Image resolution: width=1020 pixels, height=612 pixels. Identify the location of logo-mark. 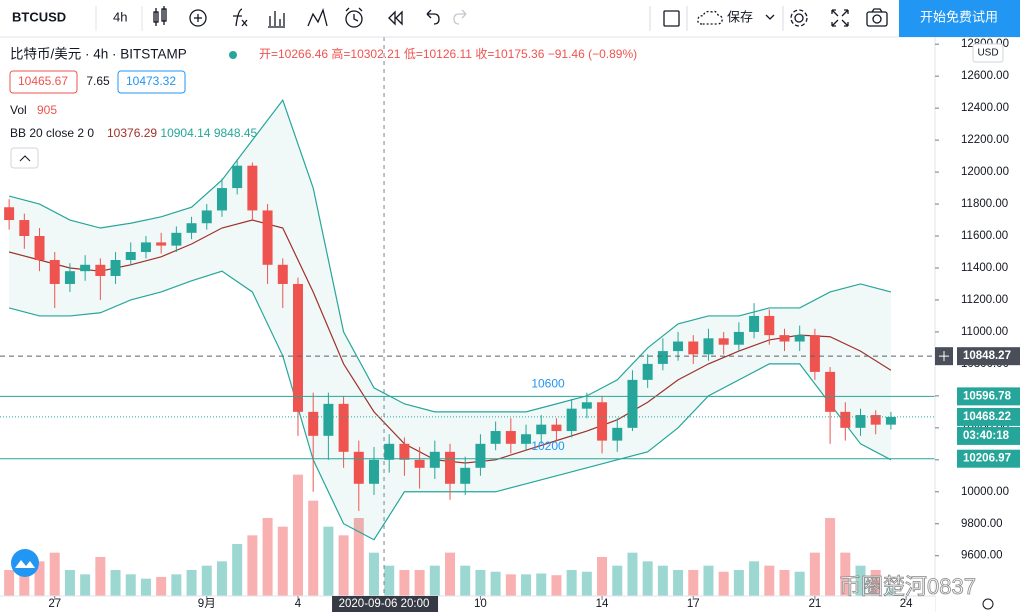
(25, 564).